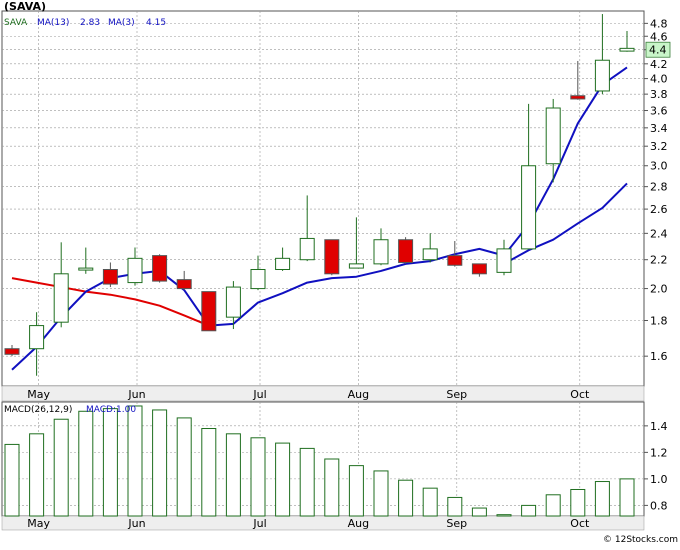 The height and width of the screenshot is (550, 680). I want to click on price-tick-label: 3.8, so click(659, 94).